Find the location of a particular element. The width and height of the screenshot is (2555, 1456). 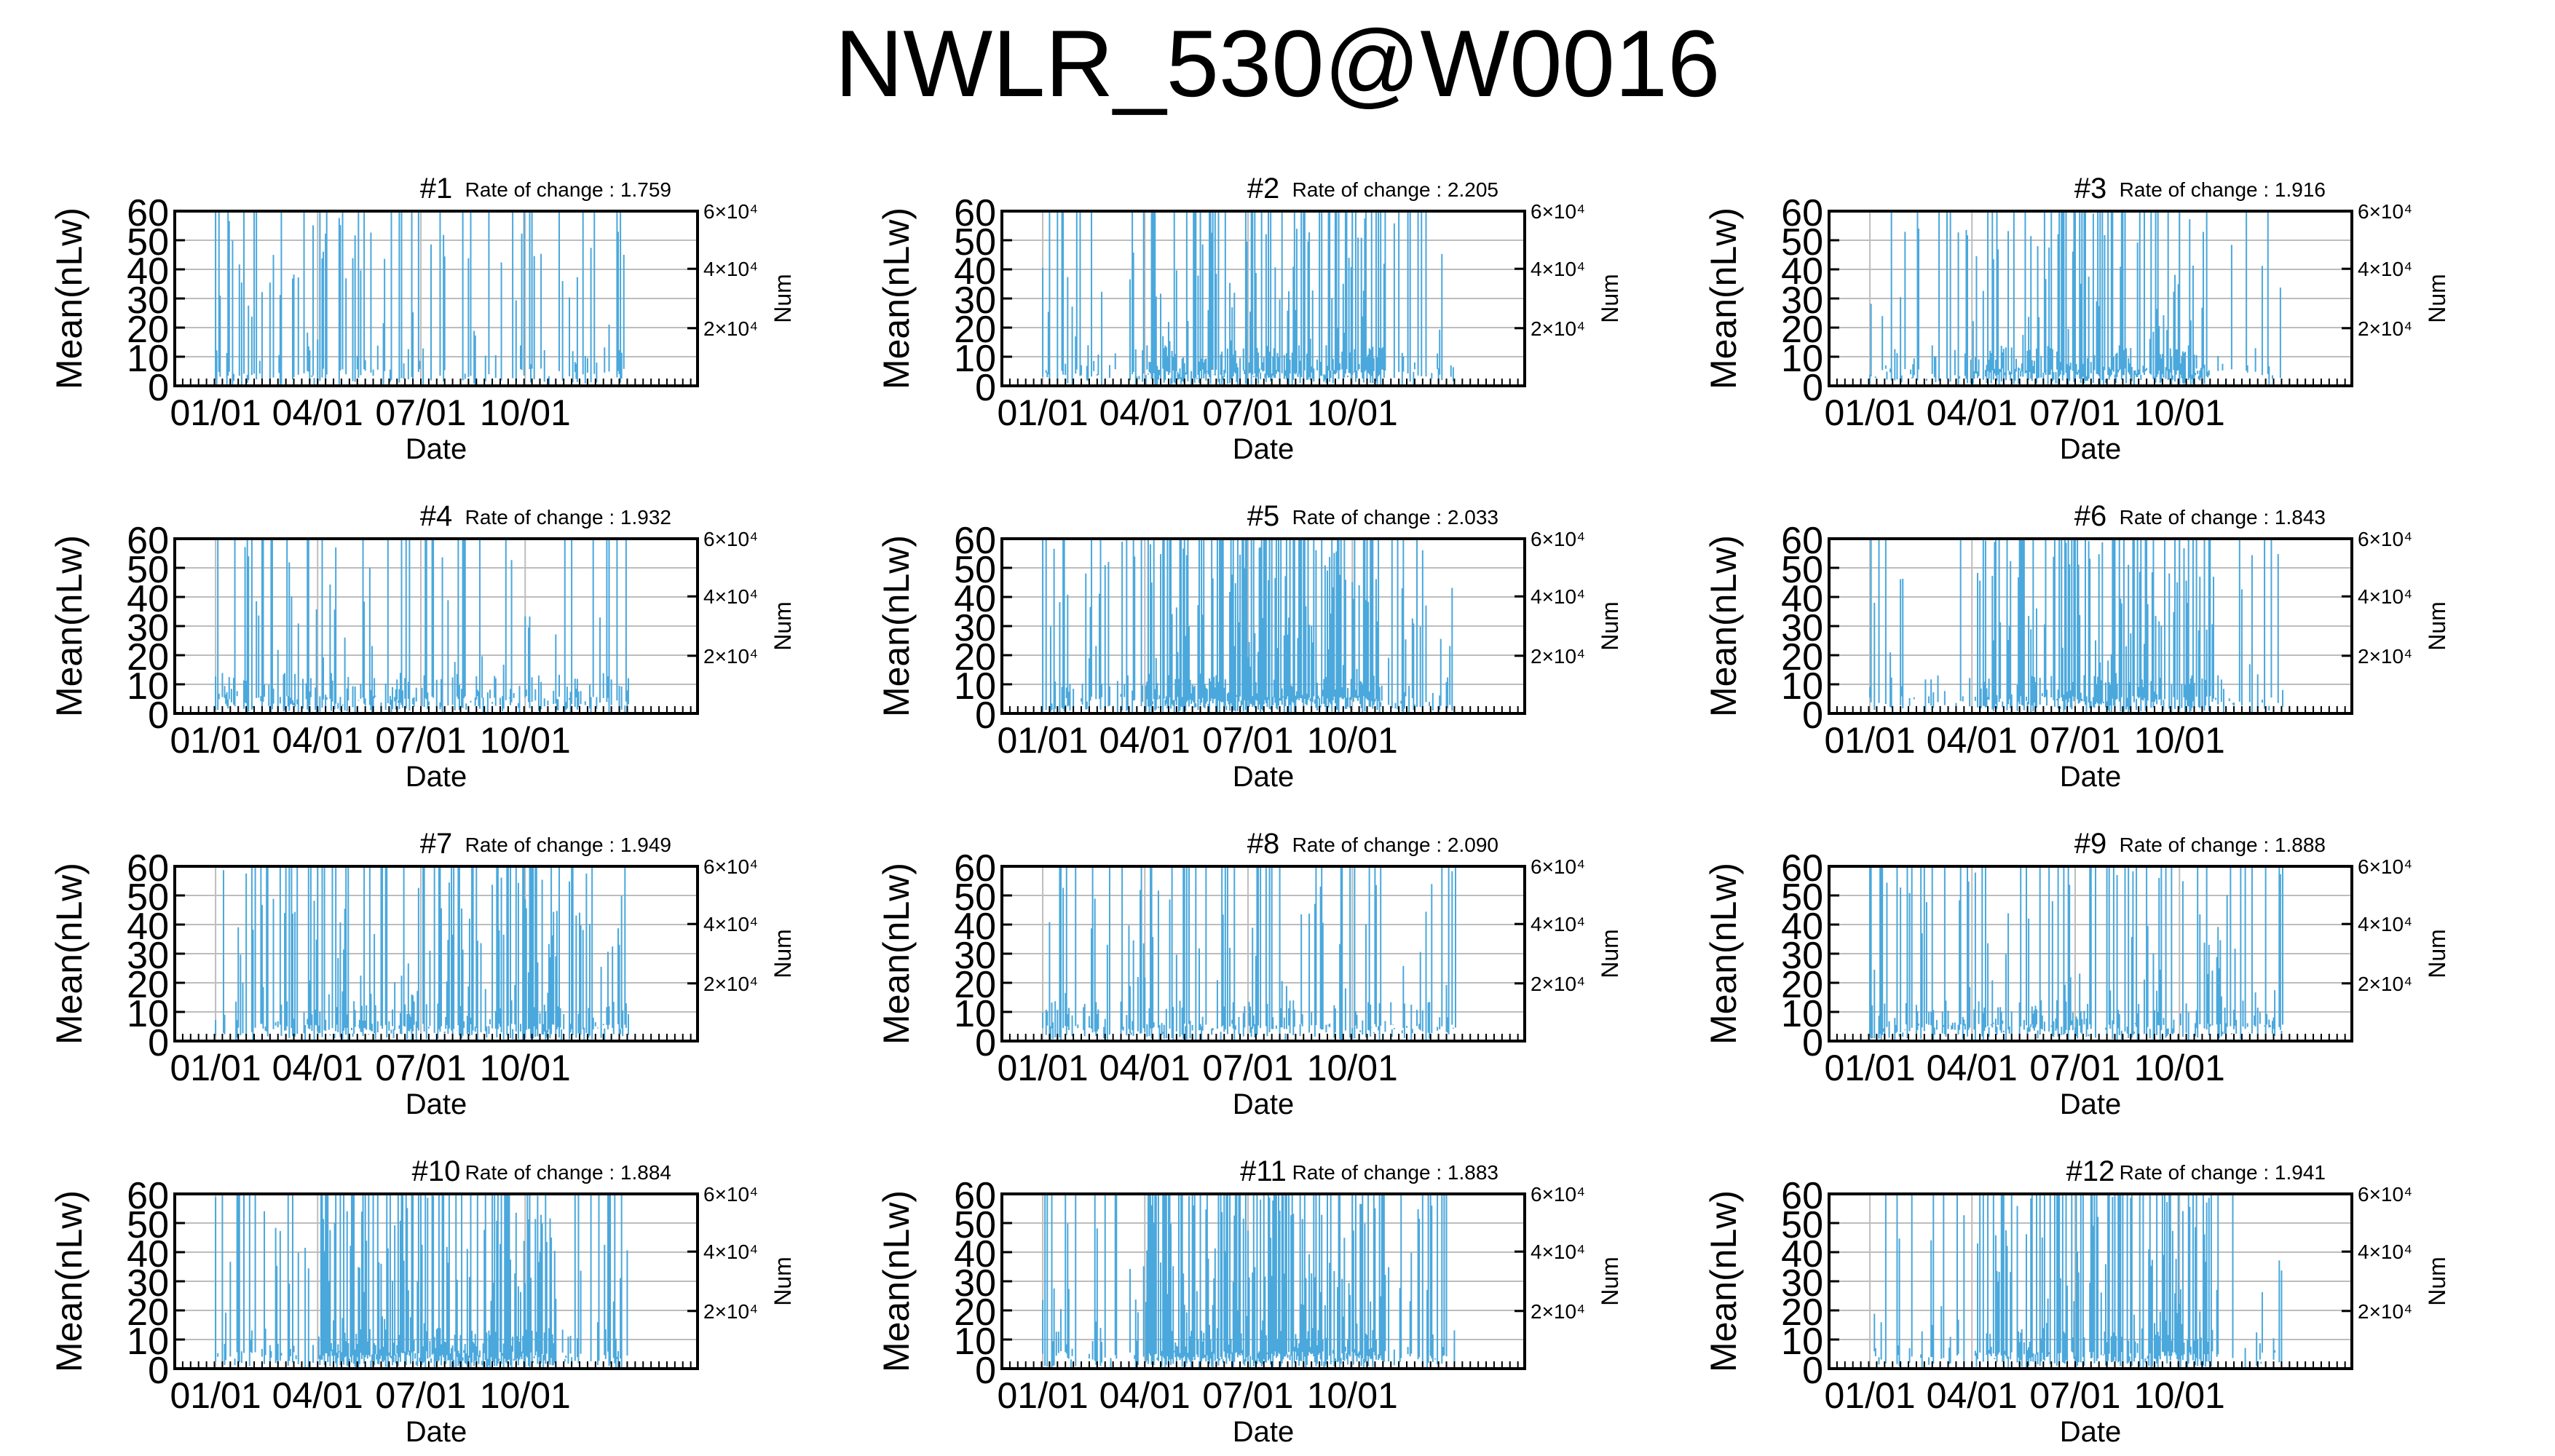

rate-of-change-label: Rate of change : 1.916 is located at coordinates (2223, 189).